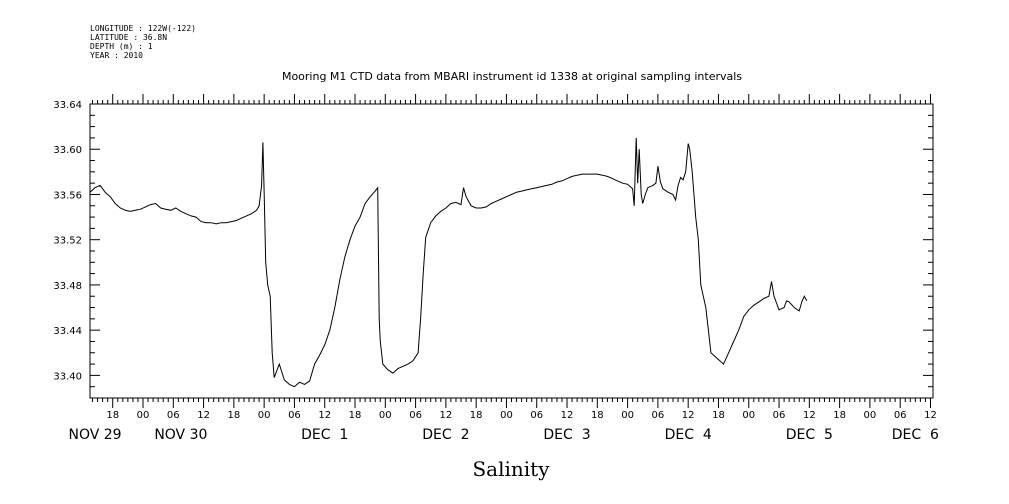  I want to click on x-day-label: DEC 3, so click(566, 435).